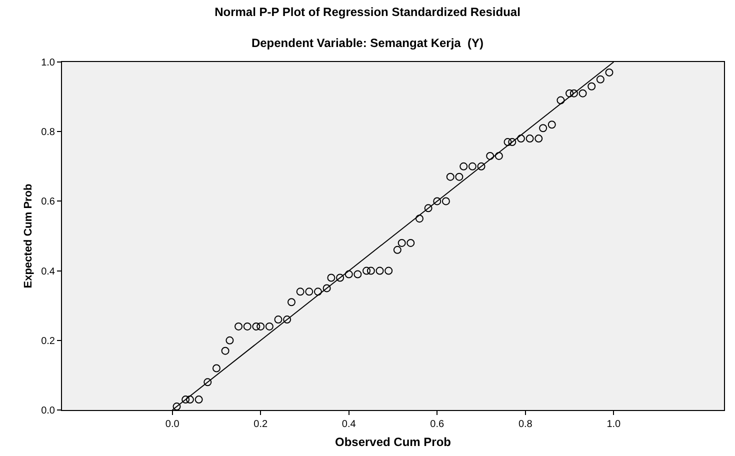 The image size is (735, 456). Describe the element at coordinates (48, 63) in the screenshot. I see `y-tick-label: 1.0` at that location.